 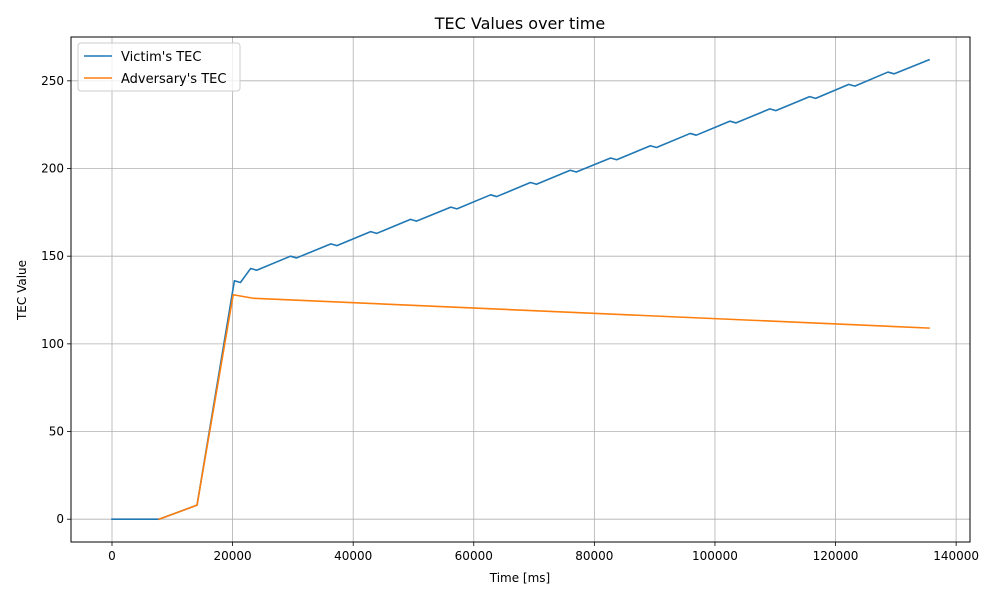 I want to click on y-tick-label: 50, so click(x=56, y=432).